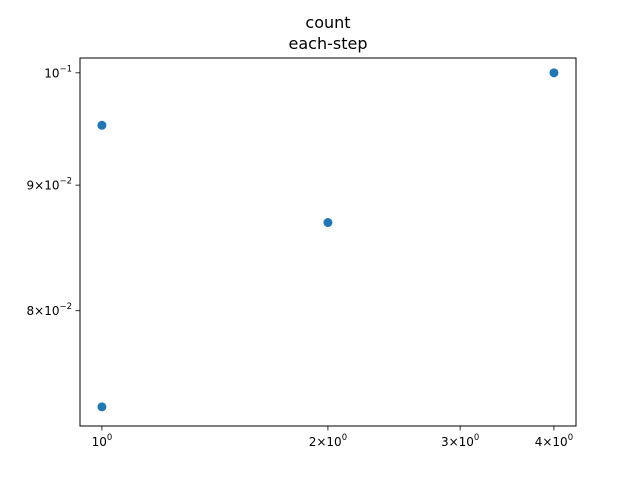 The height and width of the screenshot is (480, 640). What do you see at coordinates (460, 441) in the screenshot?
I see `x-tick-label: 3×100` at bounding box center [460, 441].